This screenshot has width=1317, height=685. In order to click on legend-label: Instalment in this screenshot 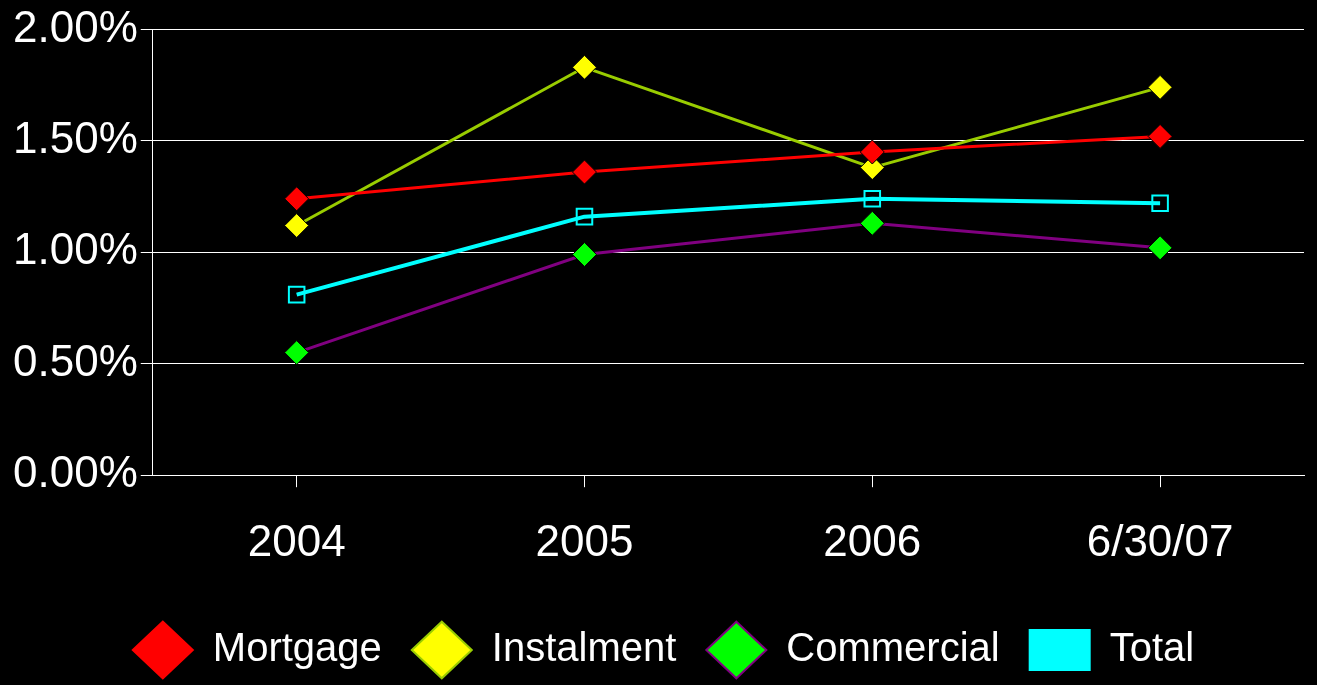, I will do `click(584, 647)`.